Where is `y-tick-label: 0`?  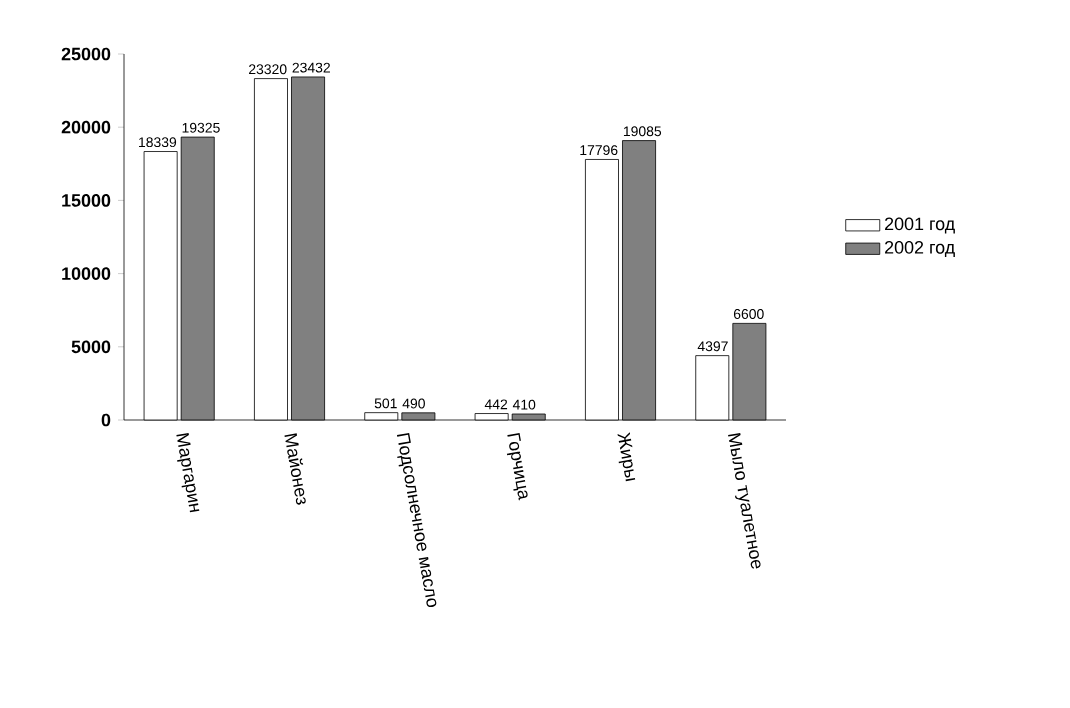
y-tick-label: 0 is located at coordinates (106, 420).